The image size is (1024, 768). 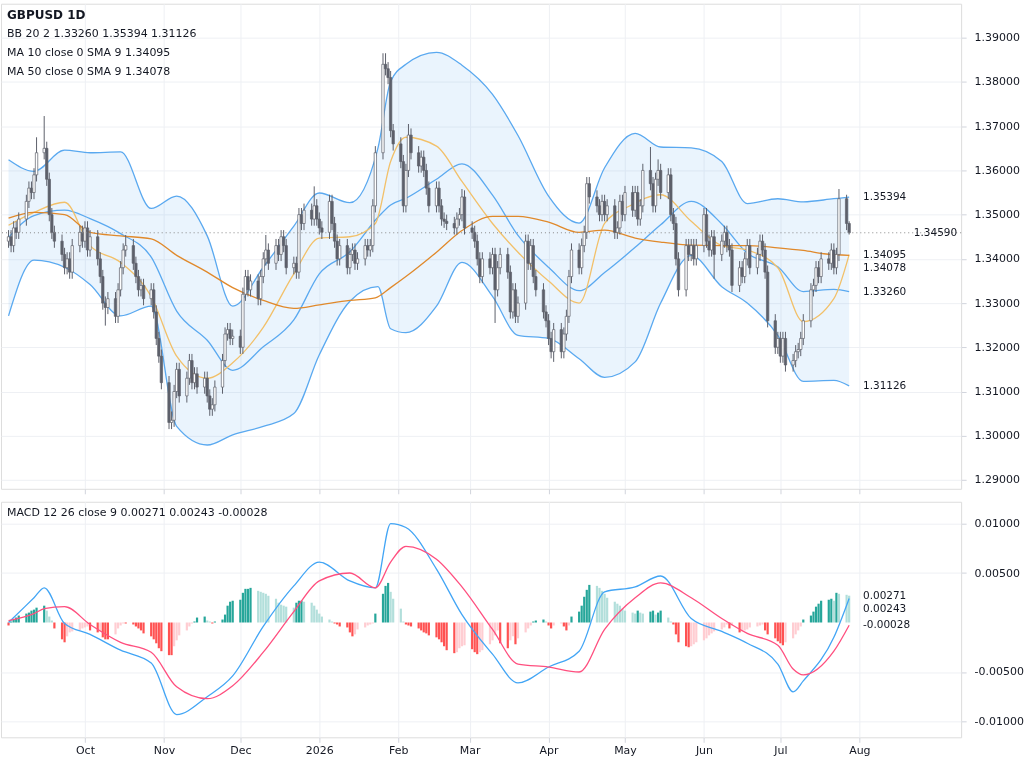 I want to click on ref-line-label: 1.34590, so click(x=935, y=231).